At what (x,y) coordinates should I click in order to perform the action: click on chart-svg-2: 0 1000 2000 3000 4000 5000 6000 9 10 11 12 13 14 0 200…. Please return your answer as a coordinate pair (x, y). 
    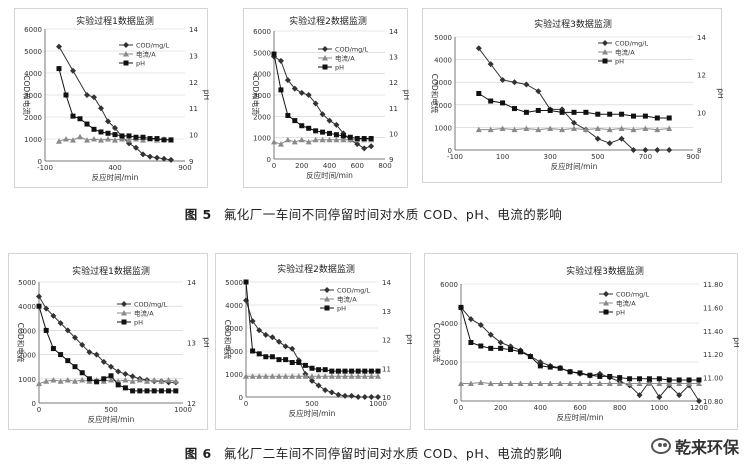
    Looking at the image, I should click on (330, 97).